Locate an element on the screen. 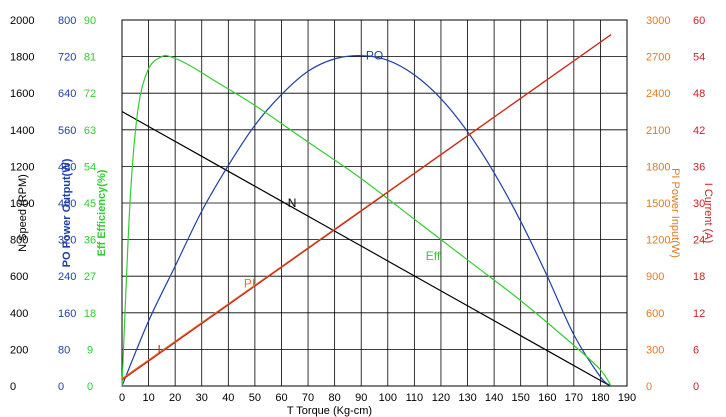 This screenshot has width=726, height=417. y-tick-label-current: 18 is located at coordinates (699, 277).